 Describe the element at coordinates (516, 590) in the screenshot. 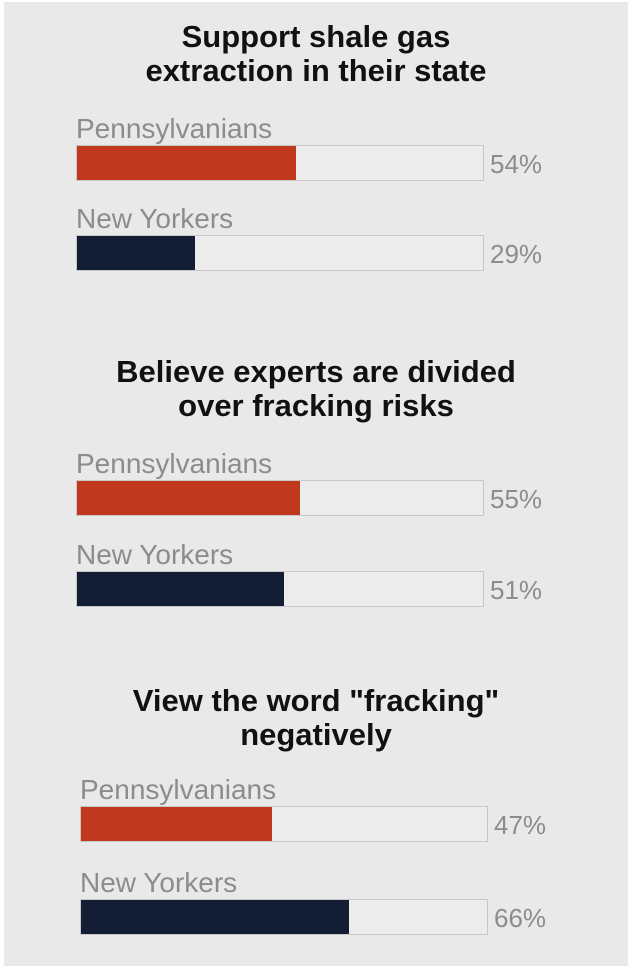

I see `value-label: 51%` at that location.